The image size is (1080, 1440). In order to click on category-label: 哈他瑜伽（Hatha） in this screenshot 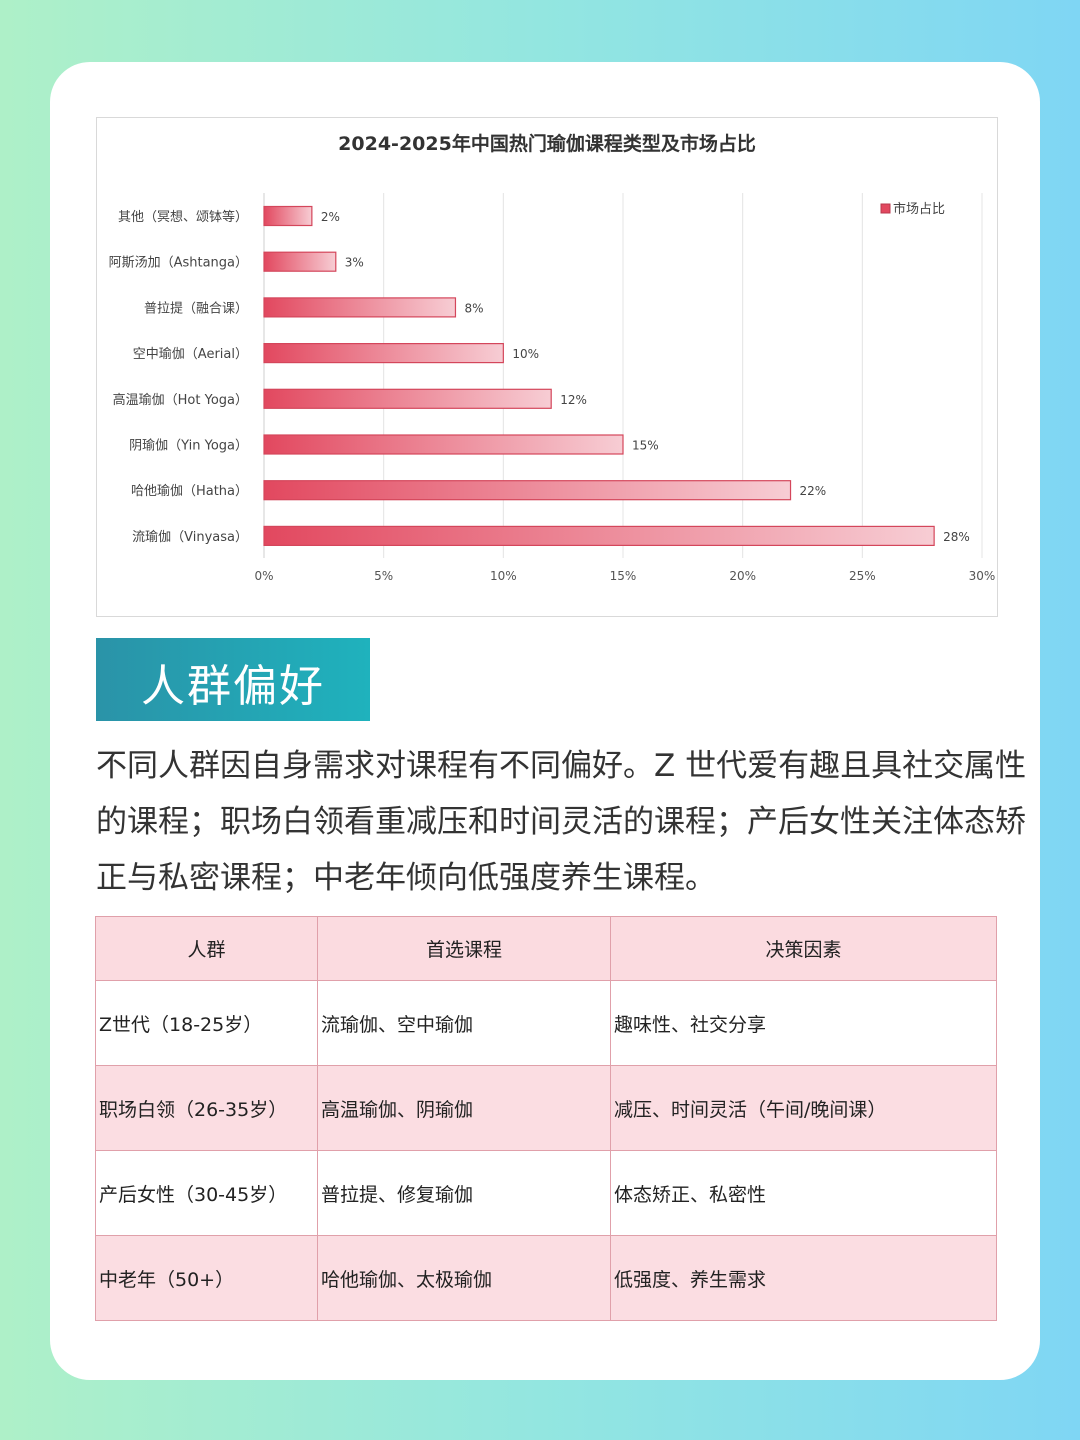, I will do `click(189, 491)`.